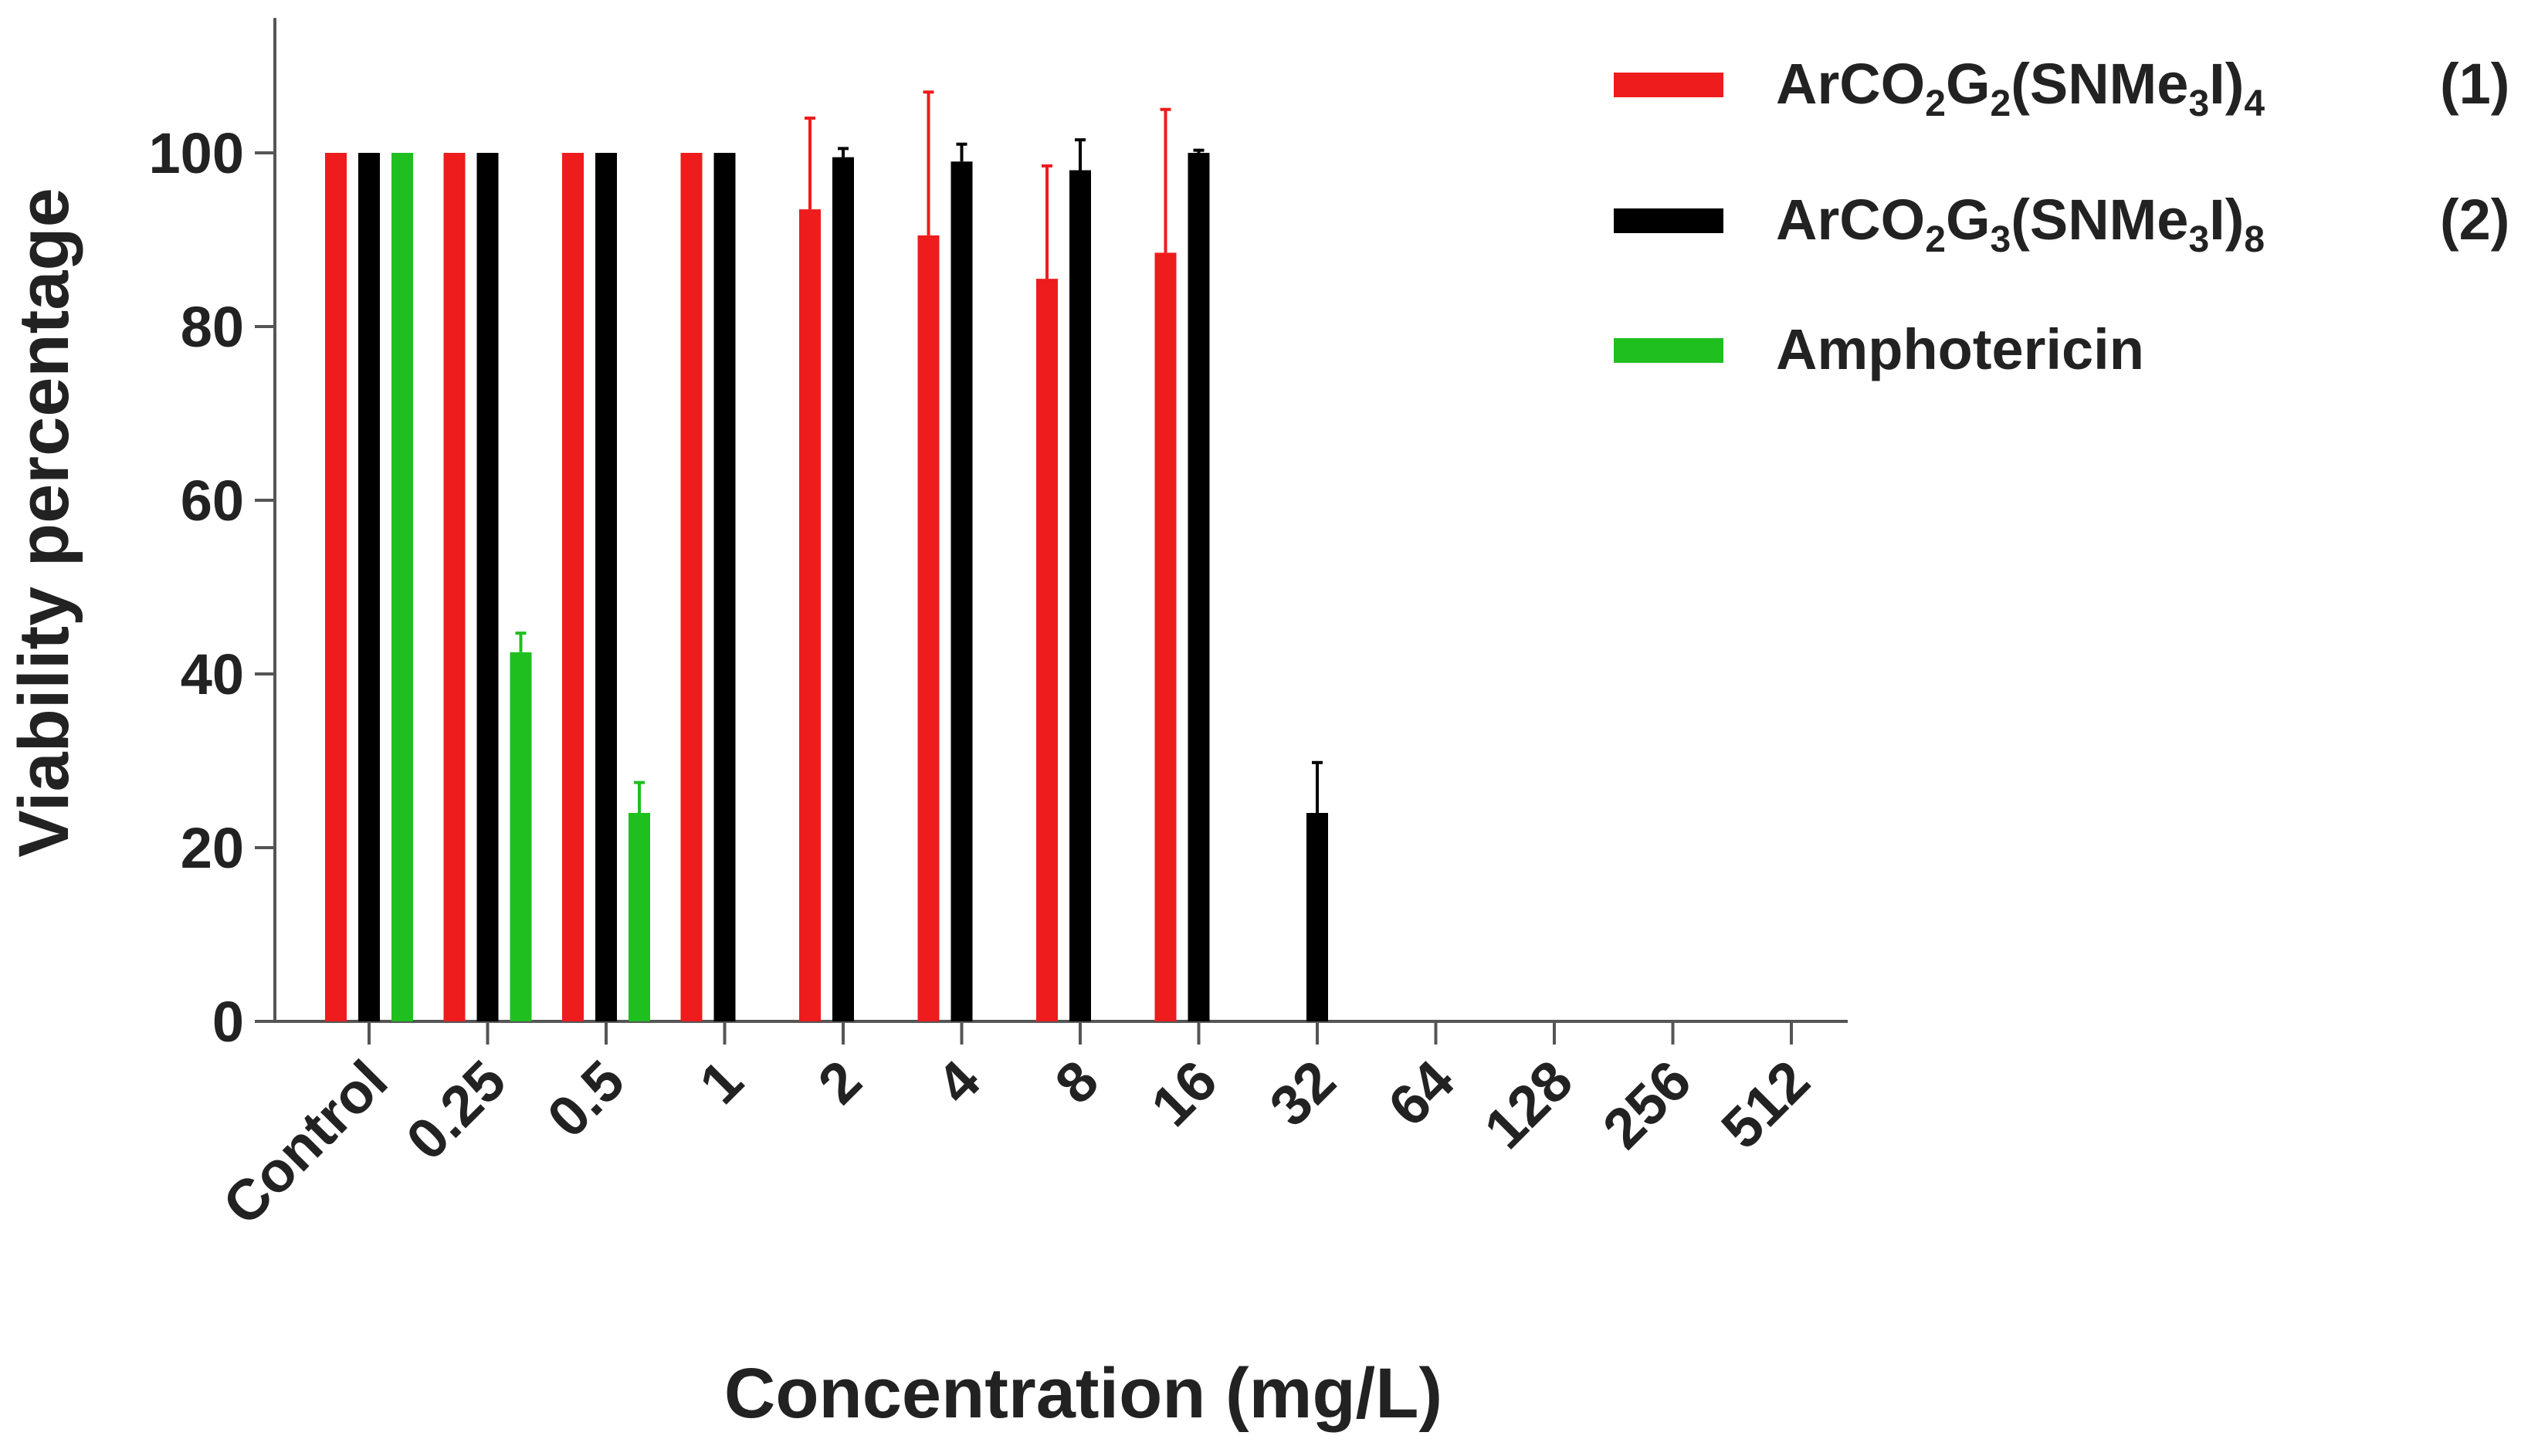  What do you see at coordinates (228, 1022) in the screenshot?
I see `y-tick-label: 0` at bounding box center [228, 1022].